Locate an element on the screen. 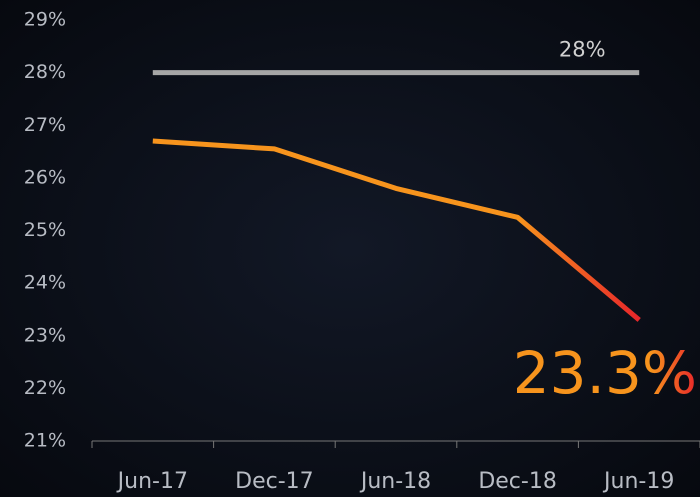 This screenshot has width=700, height=497. data-label: 23.3% is located at coordinates (605, 373).